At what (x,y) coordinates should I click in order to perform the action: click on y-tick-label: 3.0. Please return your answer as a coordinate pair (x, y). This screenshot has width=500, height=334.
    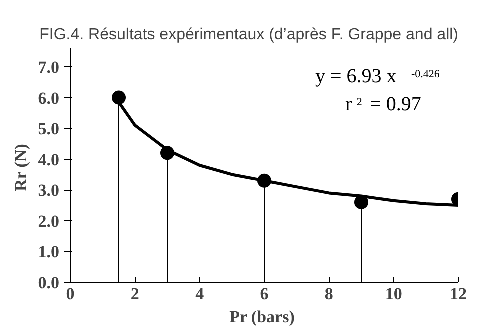
    Looking at the image, I should click on (49, 190).